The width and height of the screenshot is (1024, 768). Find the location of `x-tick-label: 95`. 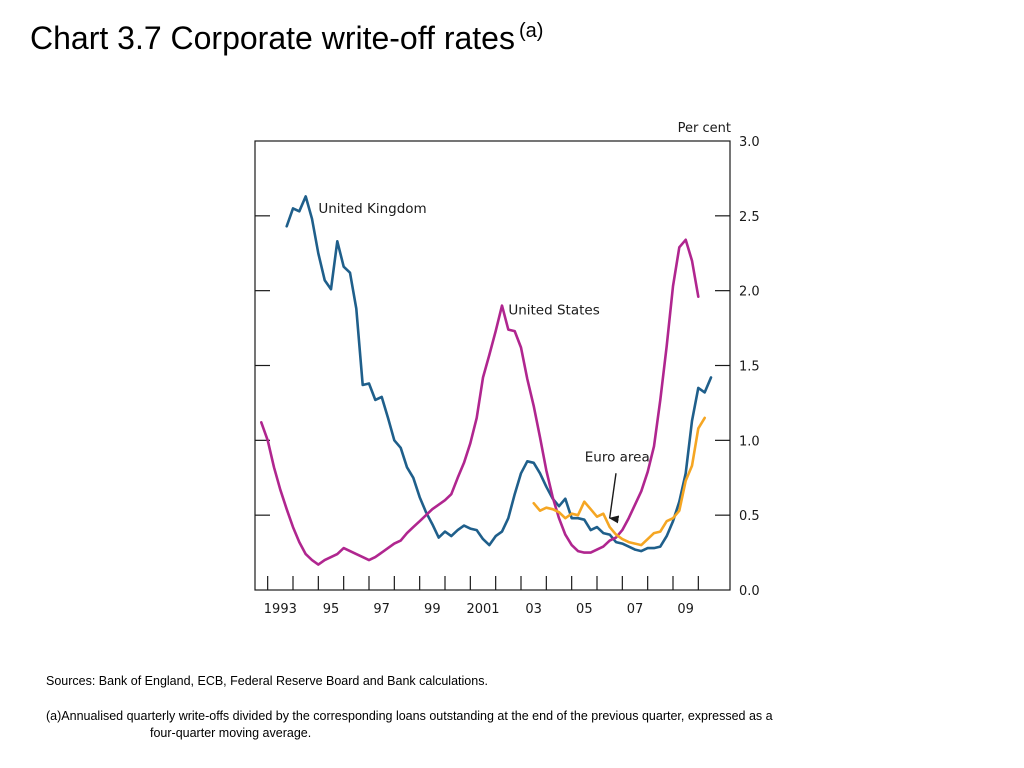

x-tick-label: 95 is located at coordinates (331, 609).